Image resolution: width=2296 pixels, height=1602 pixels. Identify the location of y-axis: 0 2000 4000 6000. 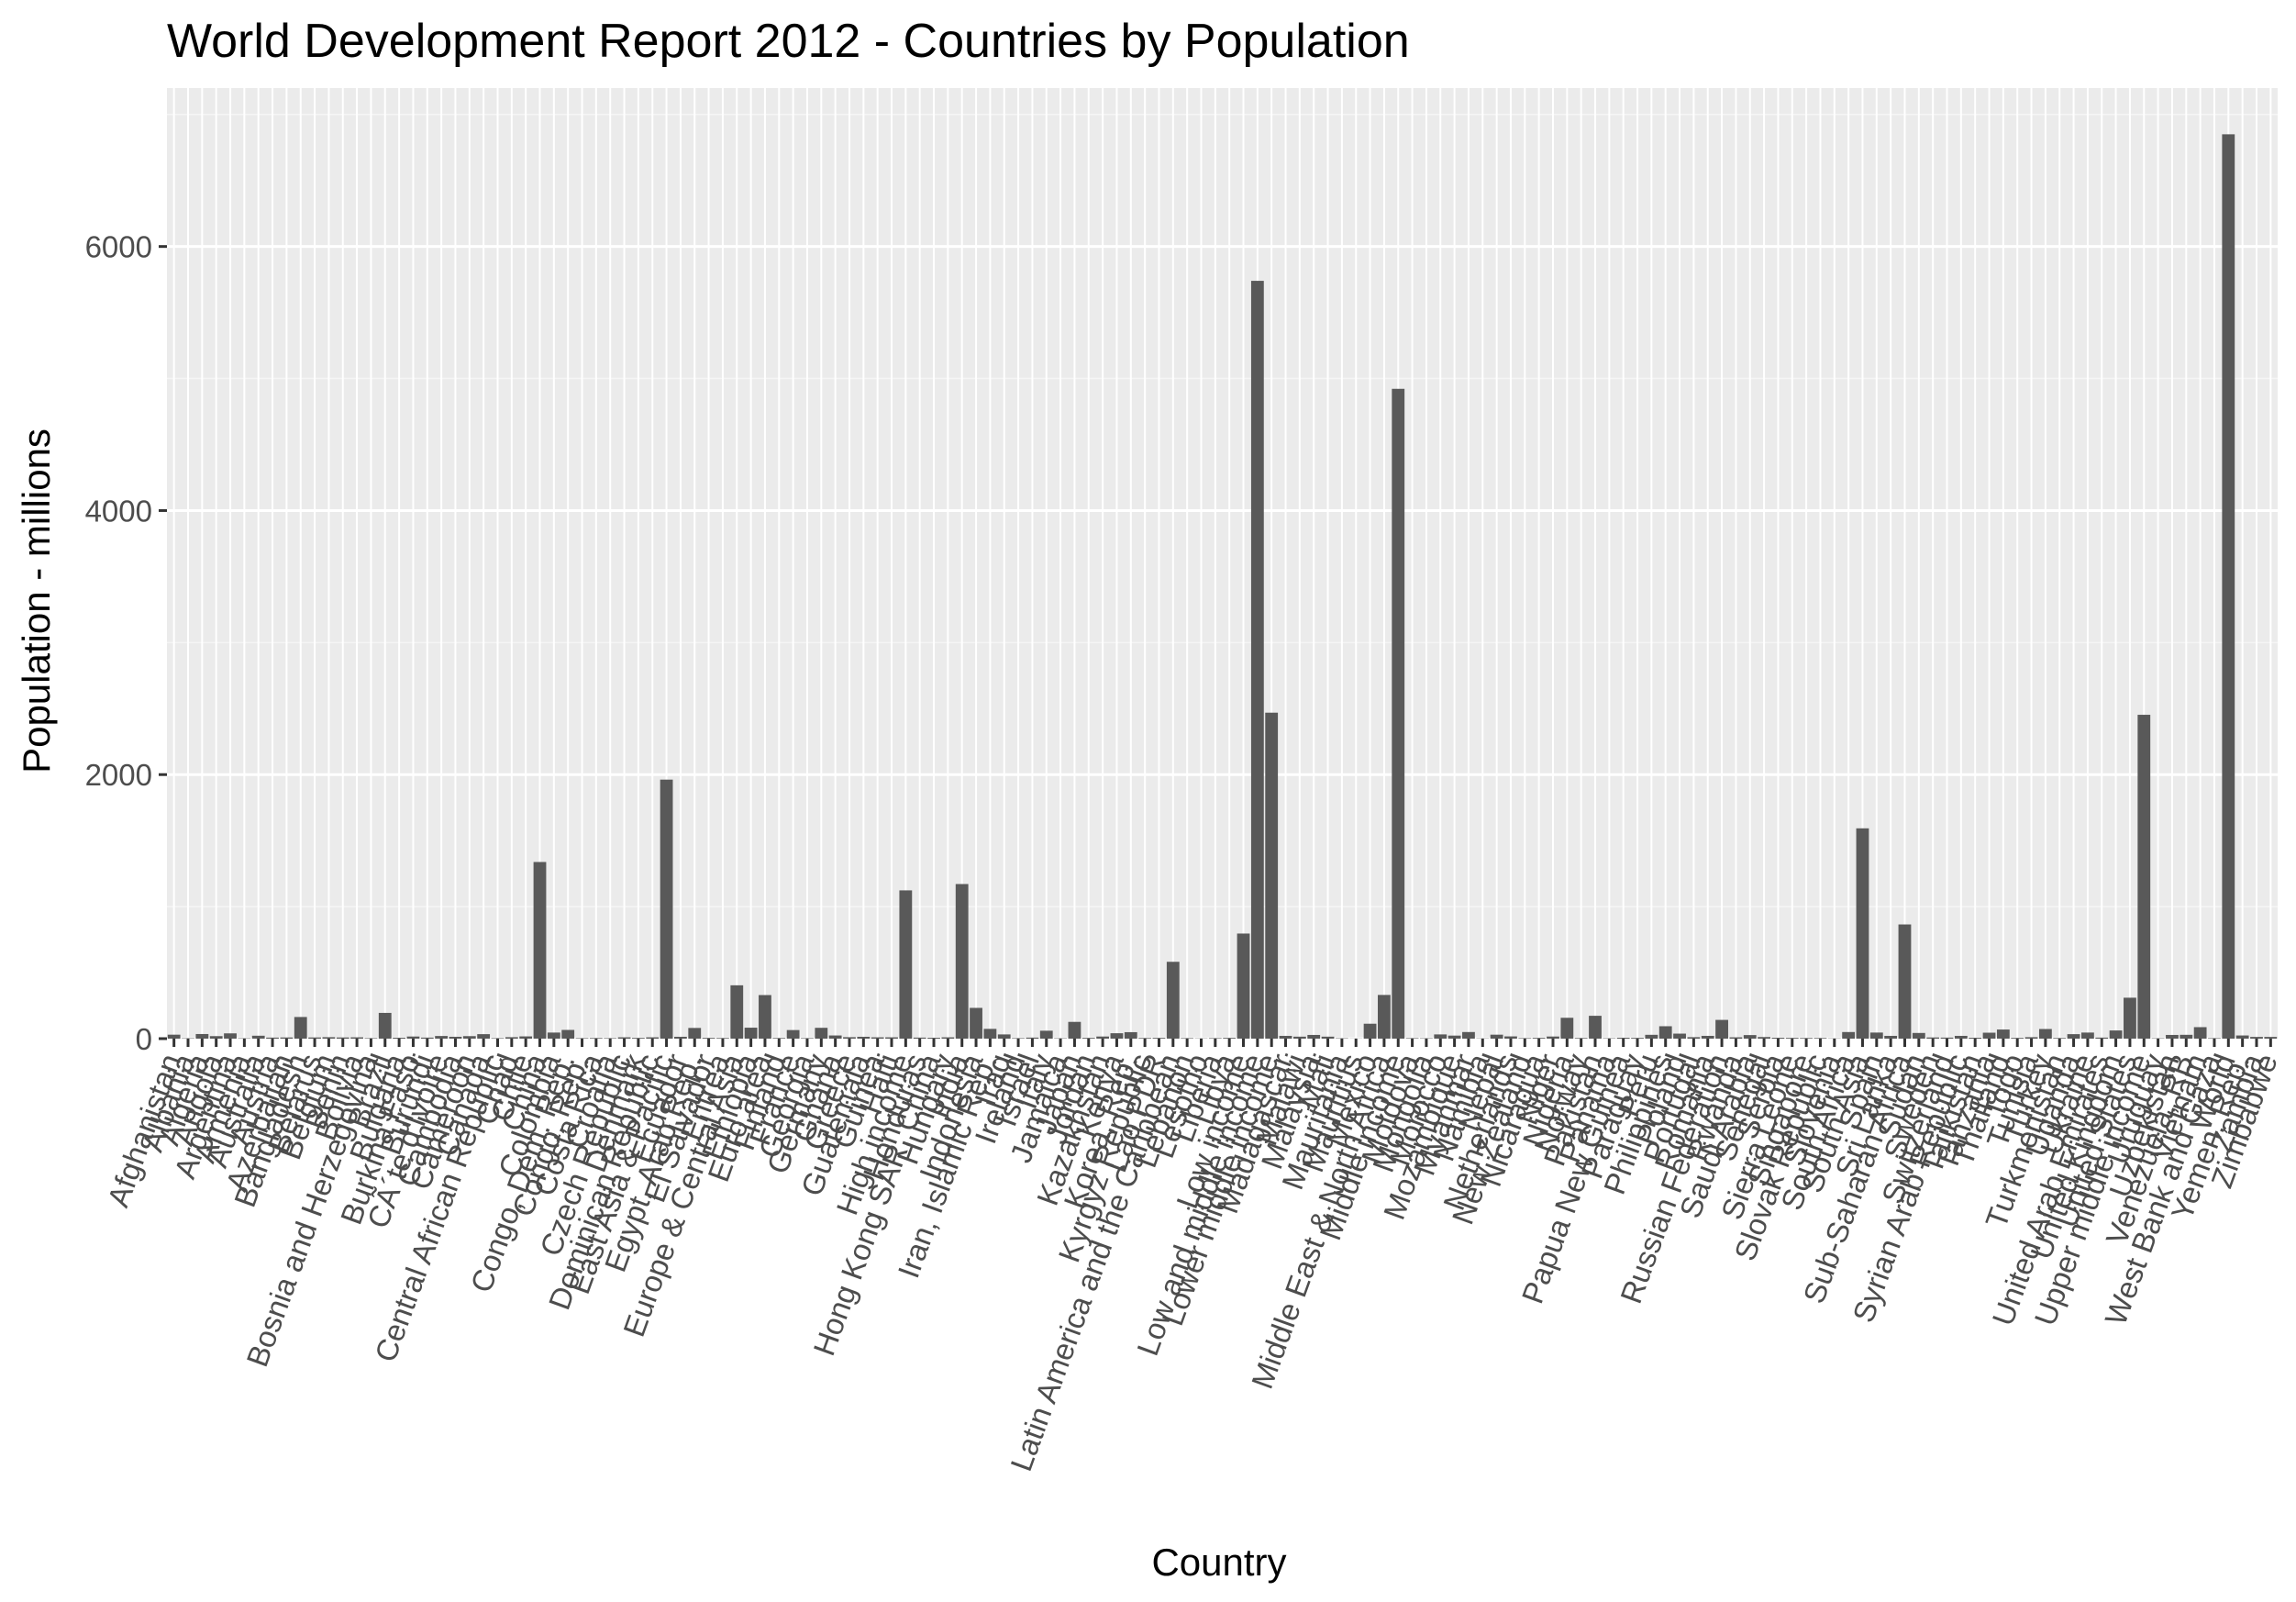
(126, 643).